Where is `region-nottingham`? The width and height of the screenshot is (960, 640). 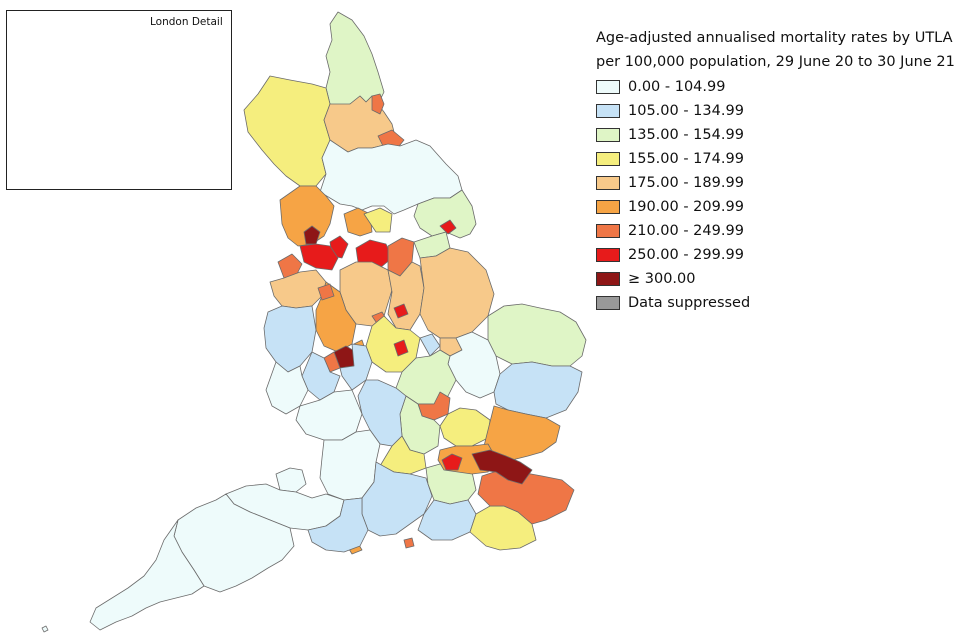 region-nottingham is located at coordinates (401, 311).